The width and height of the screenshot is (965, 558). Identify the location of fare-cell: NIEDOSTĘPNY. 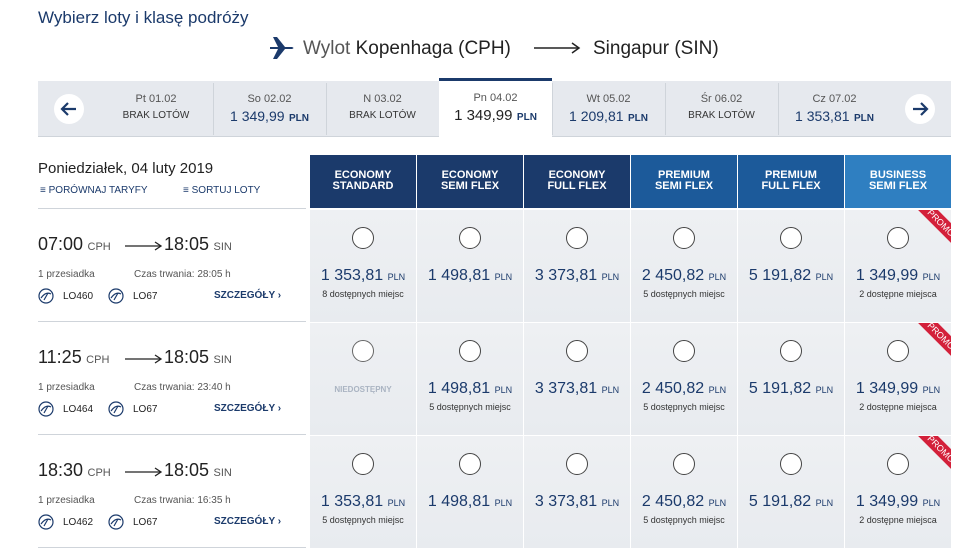
(363, 379).